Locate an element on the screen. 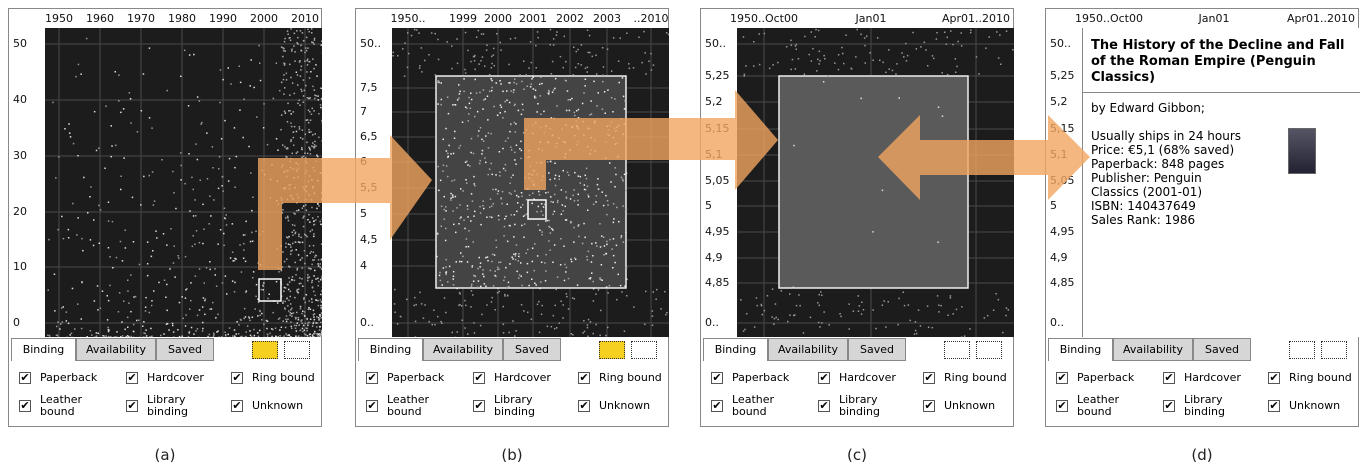  y-axis-label: 5 is located at coordinates (708, 205).